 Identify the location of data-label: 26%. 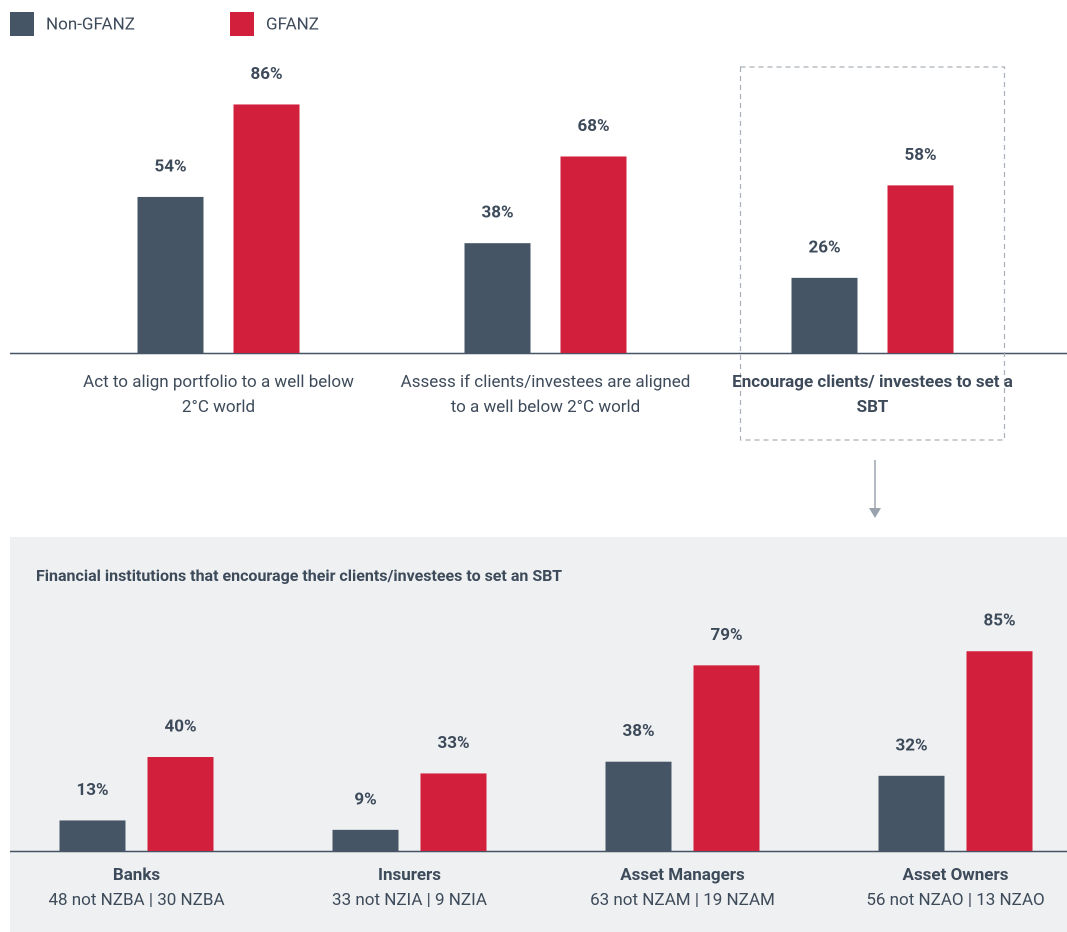
(824, 247).